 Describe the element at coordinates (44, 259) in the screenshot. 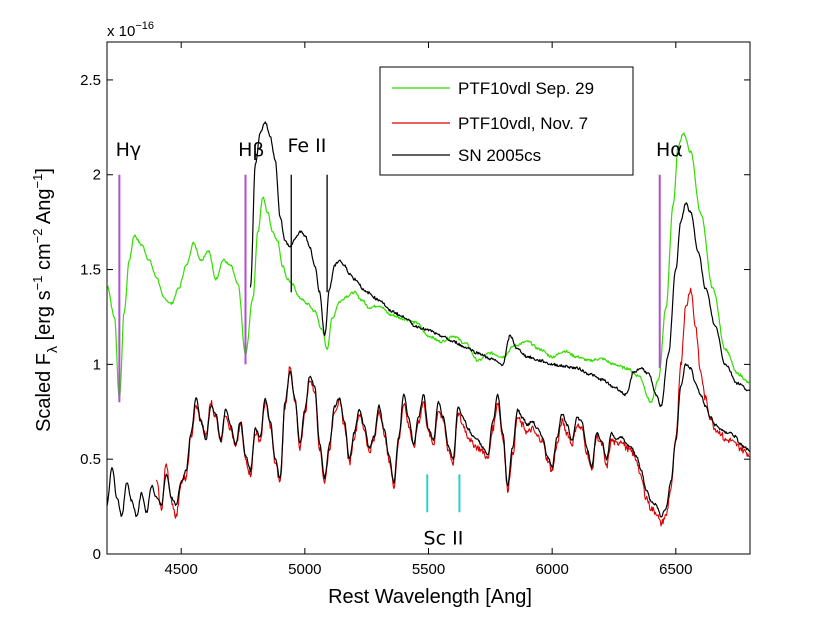

I see `y-label-units-b: cm` at that location.